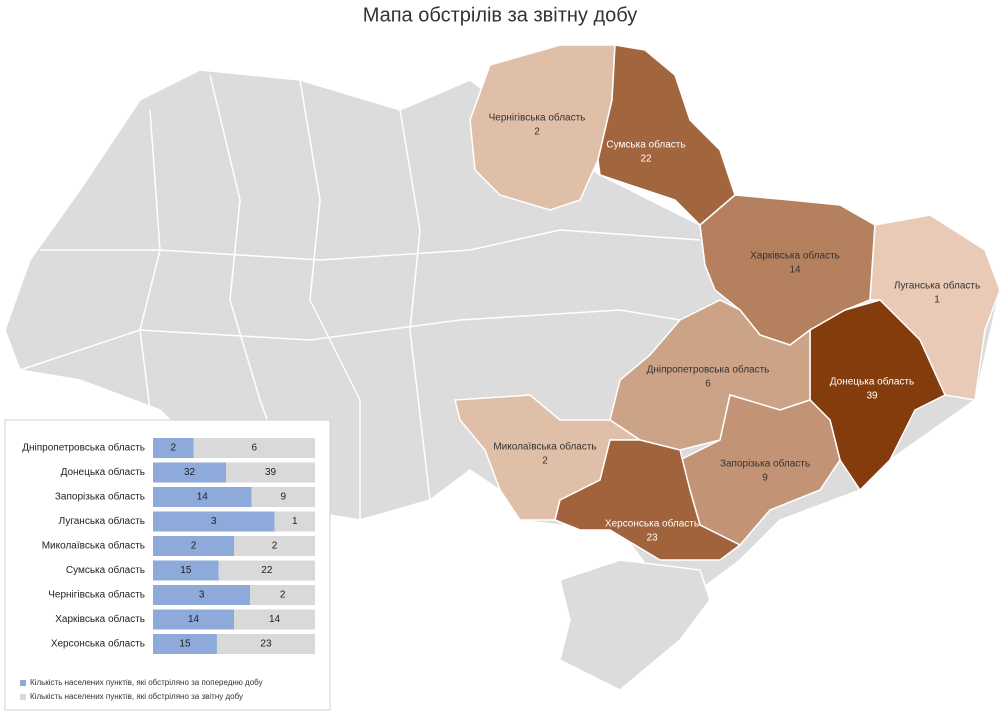 This screenshot has height=717, width=1004. I want to click on region-name: Харківська область, so click(795, 256).